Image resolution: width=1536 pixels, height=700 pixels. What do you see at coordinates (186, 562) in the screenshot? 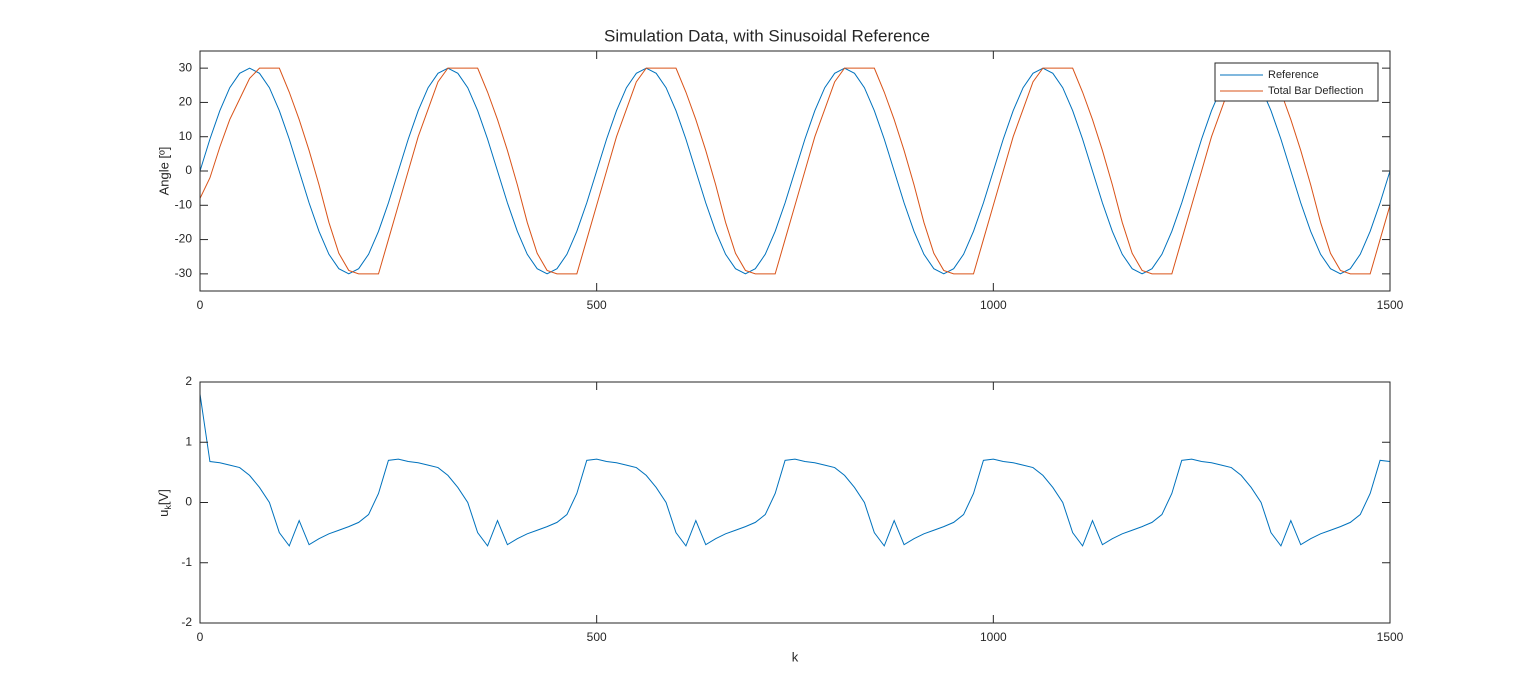
I see `y-tick-label: -1` at bounding box center [186, 562].